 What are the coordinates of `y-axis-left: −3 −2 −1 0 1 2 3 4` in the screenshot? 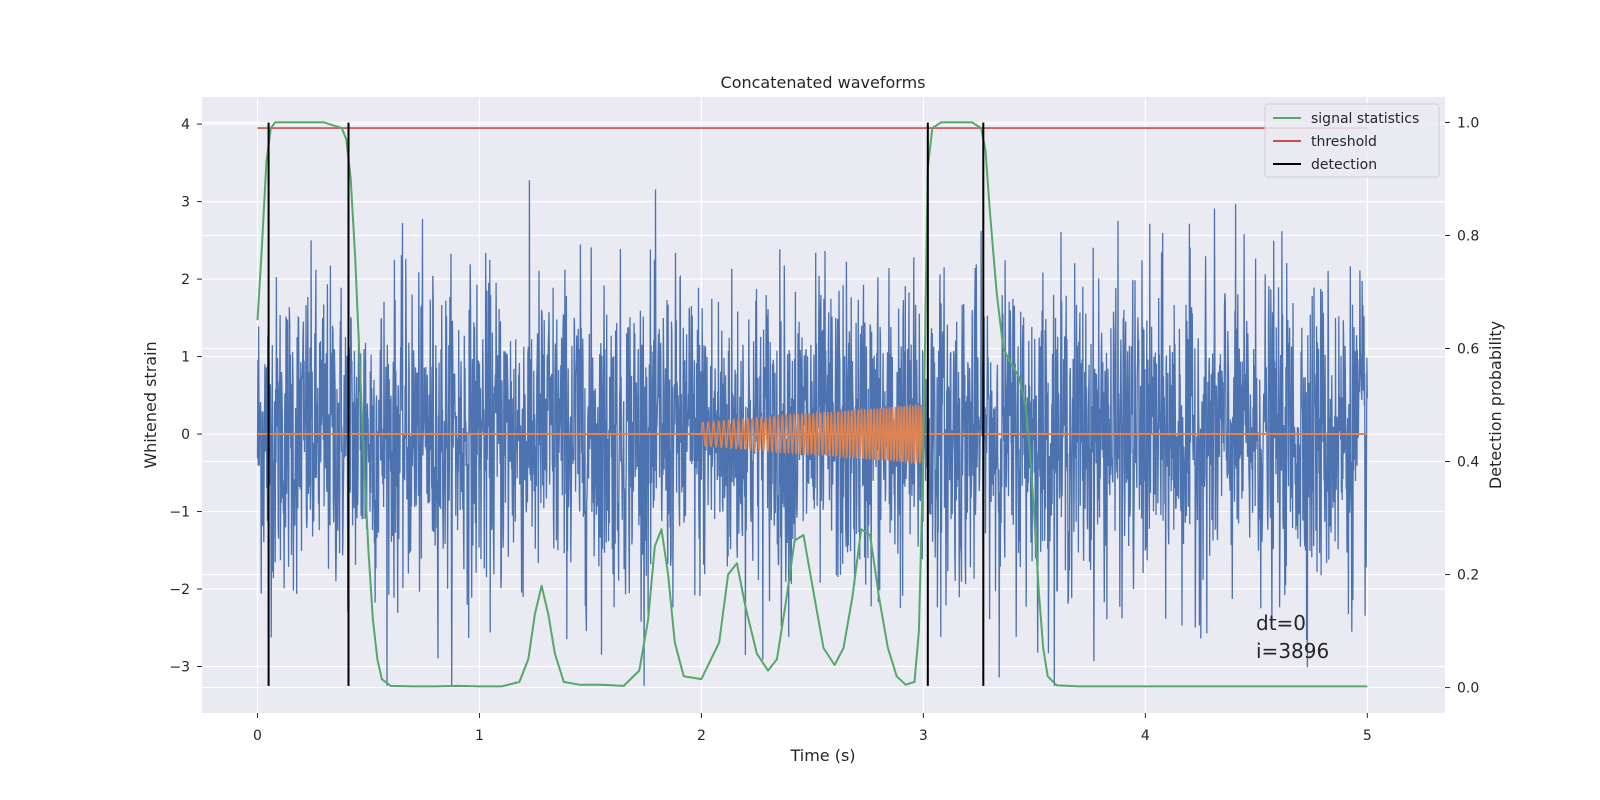 It's located at (185, 396).